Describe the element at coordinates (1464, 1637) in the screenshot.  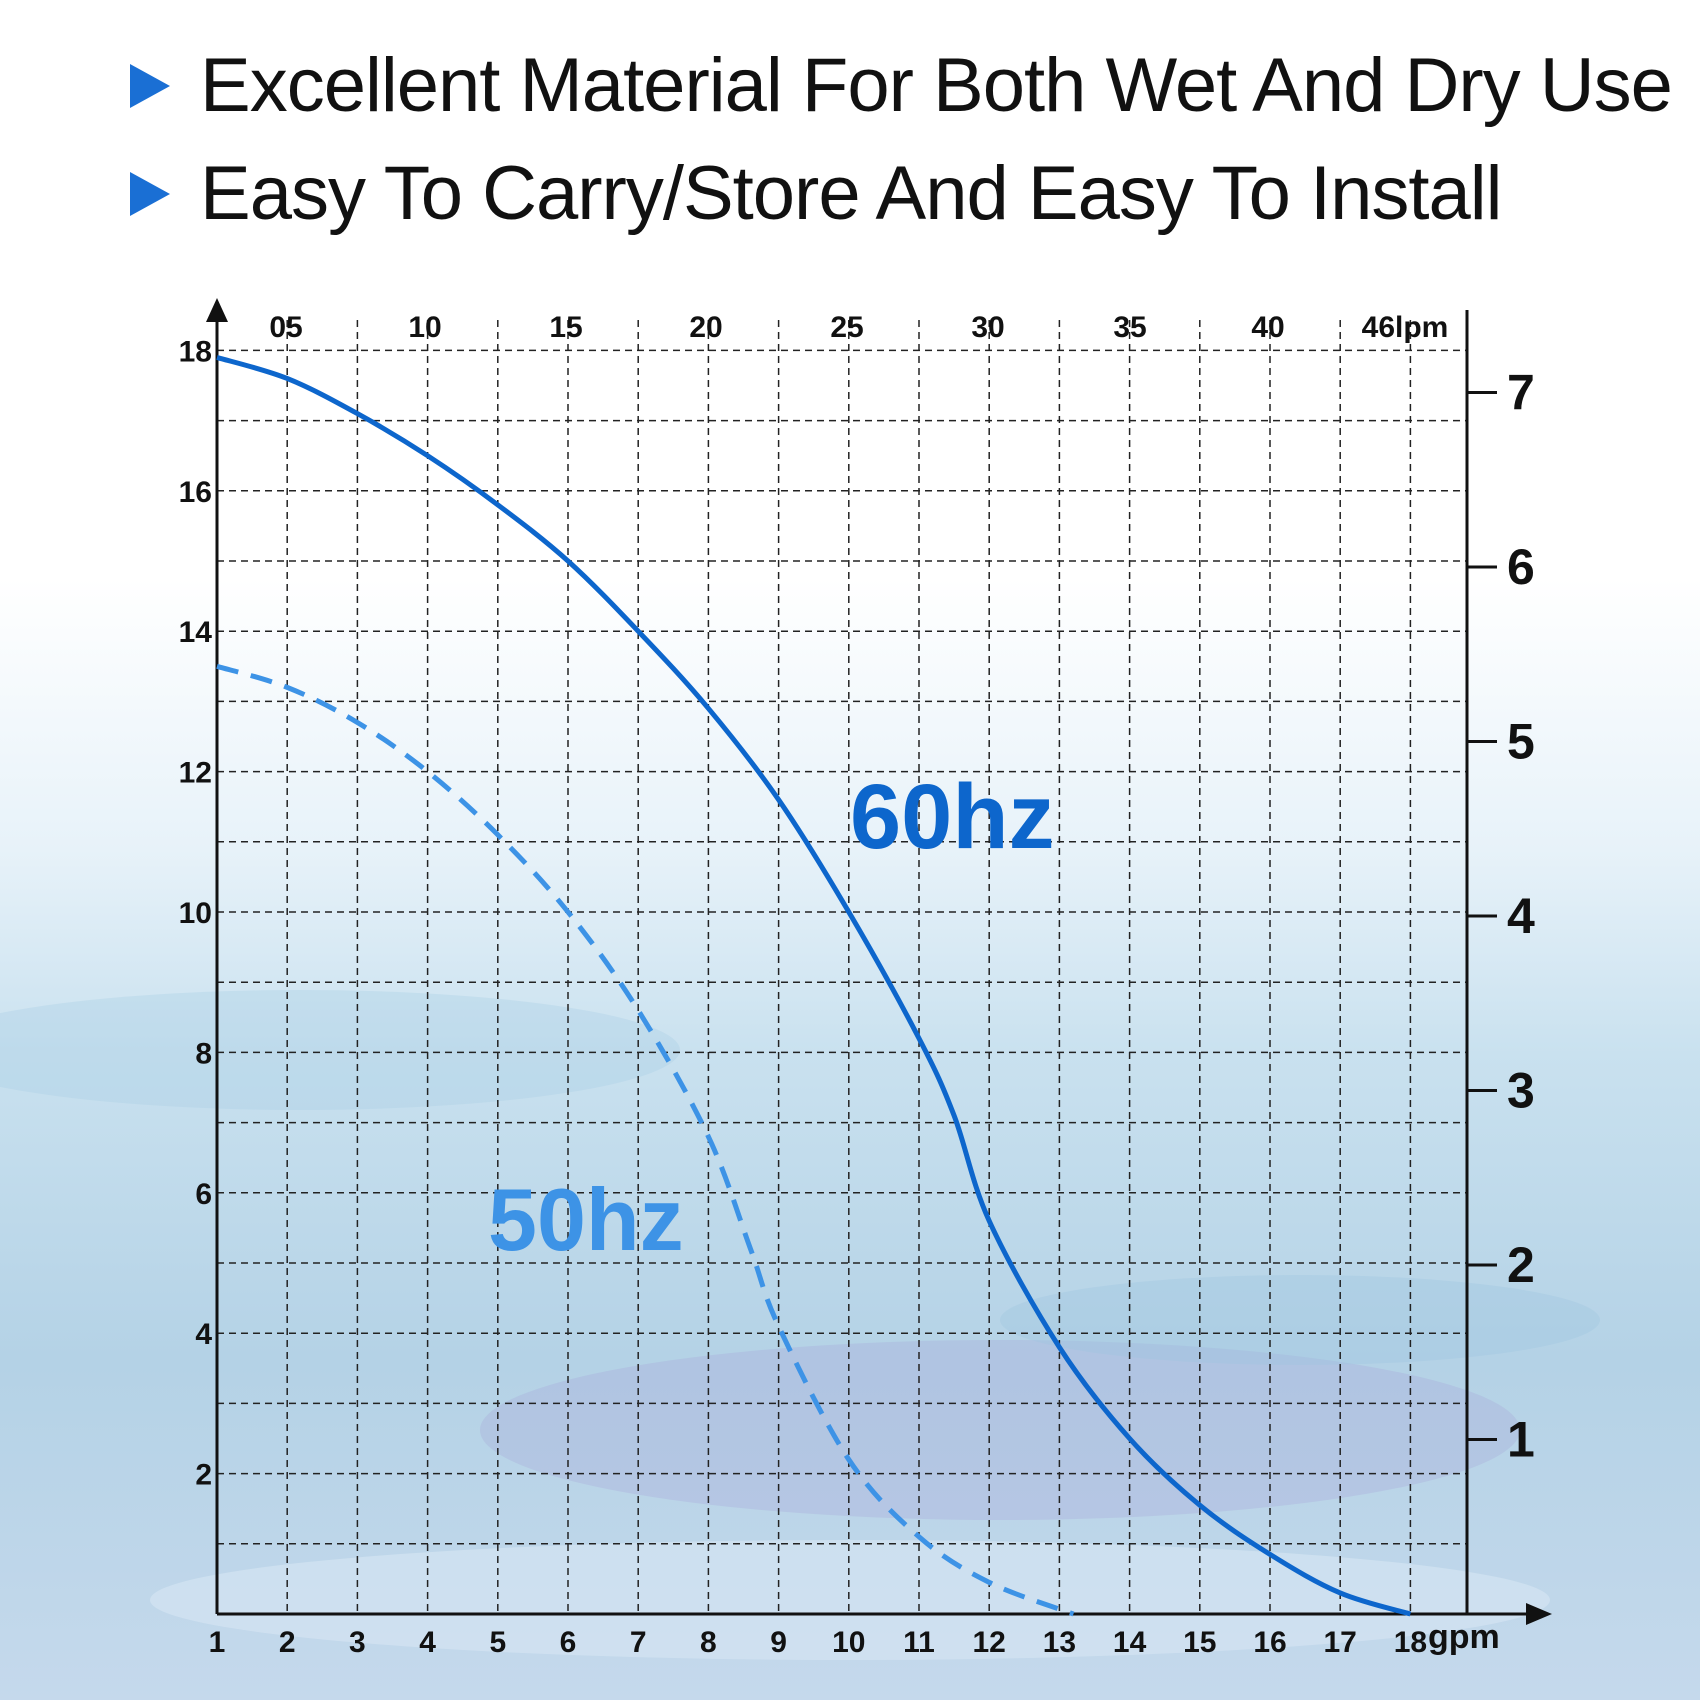
I see `x-bottom-unit-label: gpm` at that location.